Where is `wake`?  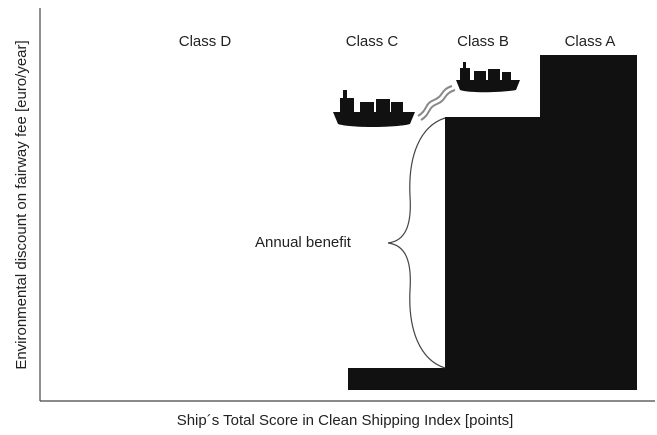
wake is located at coordinates (436, 103).